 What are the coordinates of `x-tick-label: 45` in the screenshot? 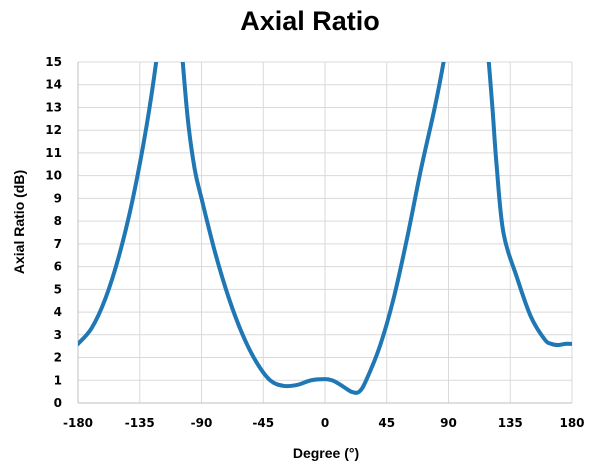 It's located at (386, 423).